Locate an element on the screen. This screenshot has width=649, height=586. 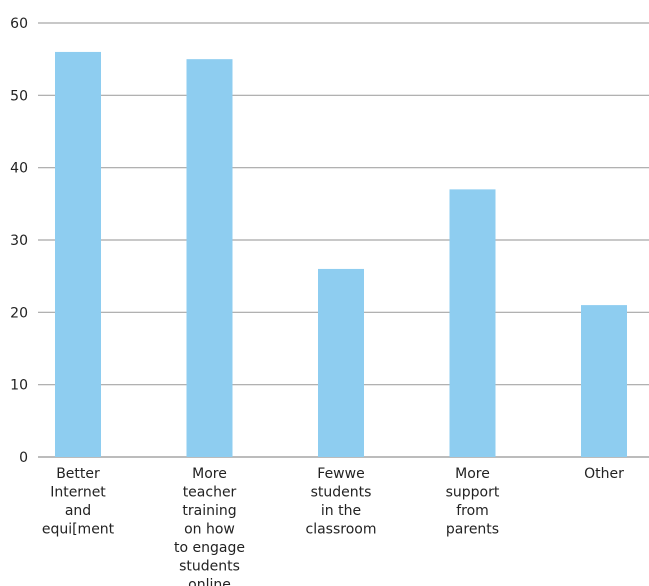
x-category-label-line: teacher is located at coordinates (210, 493).